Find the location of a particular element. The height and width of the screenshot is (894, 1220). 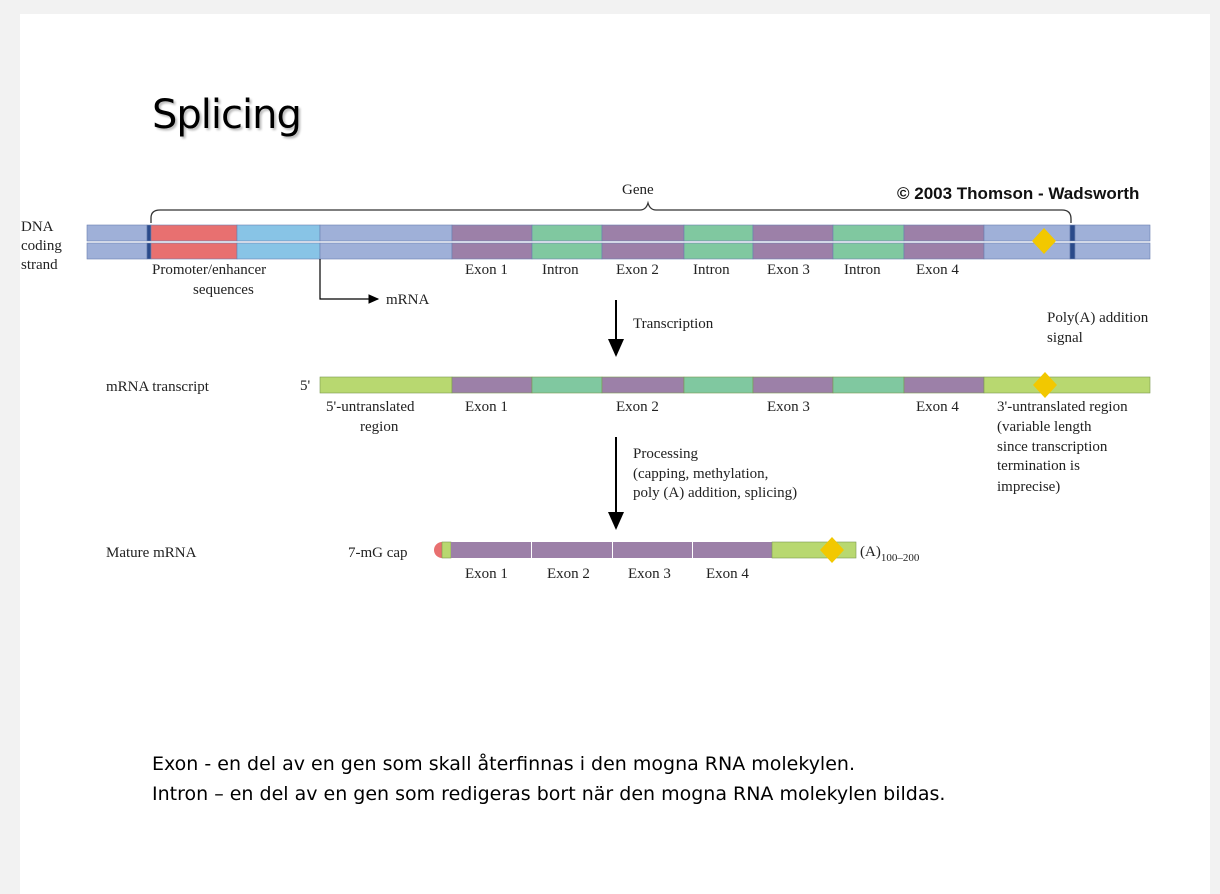

mature-label: Mature mRNA is located at coordinates (151, 553).